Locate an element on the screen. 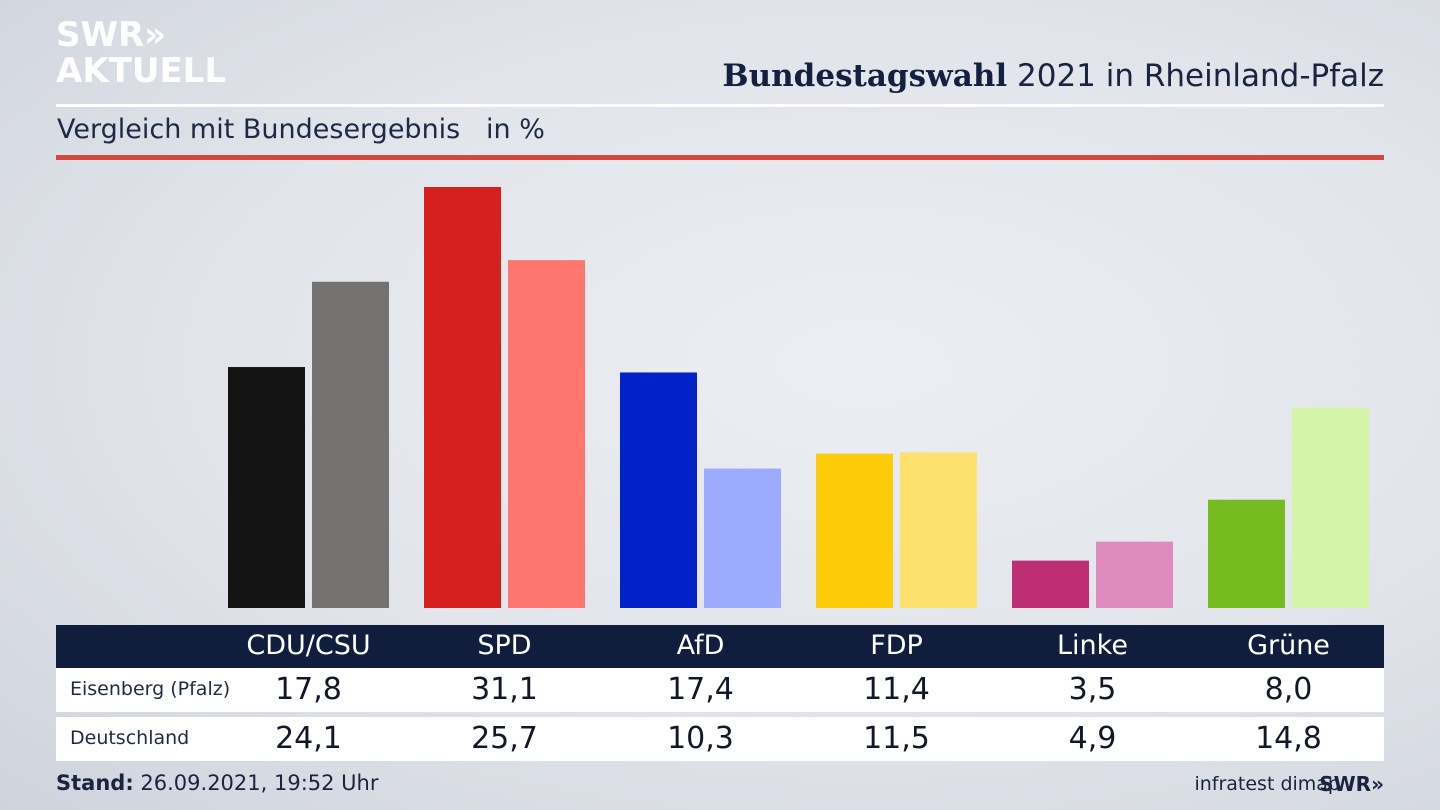 This screenshot has height=810, width=1440. swr-aktuell-logo: SWR» AKTUELL is located at coordinates (141, 53).